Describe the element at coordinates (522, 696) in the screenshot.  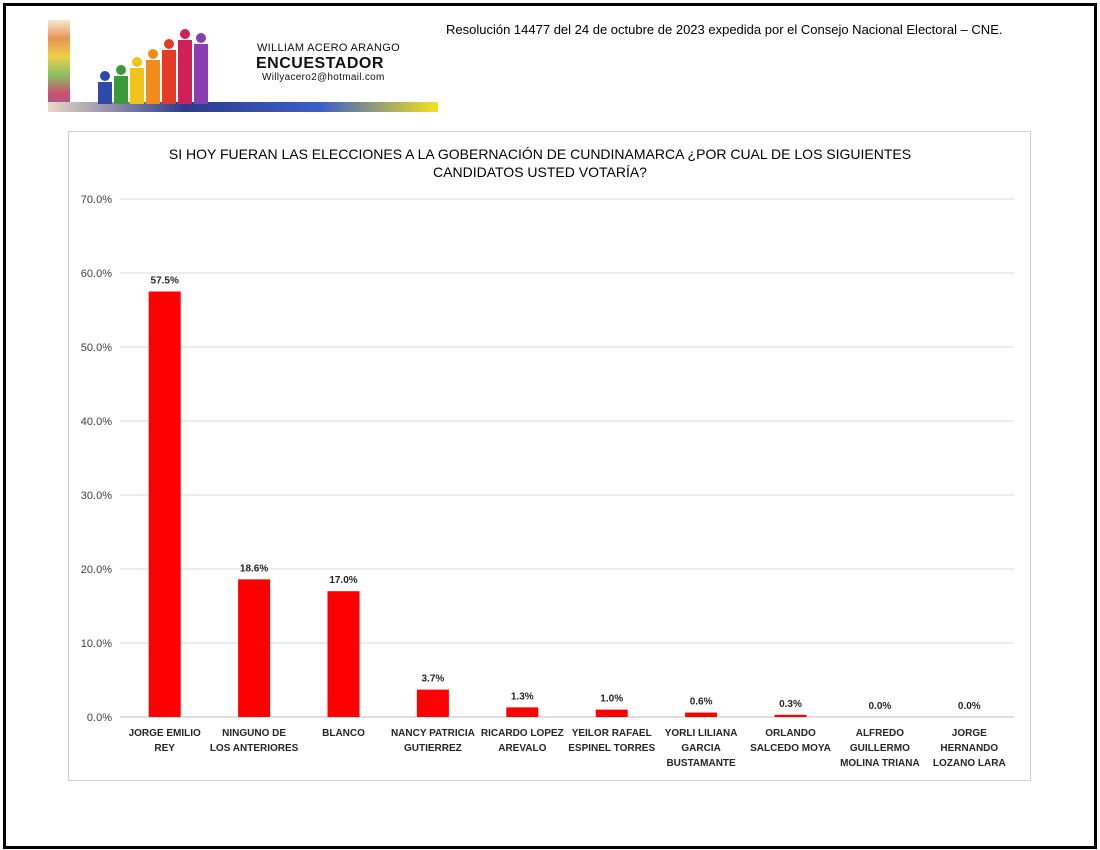
I see `data-label: 1.3%` at that location.